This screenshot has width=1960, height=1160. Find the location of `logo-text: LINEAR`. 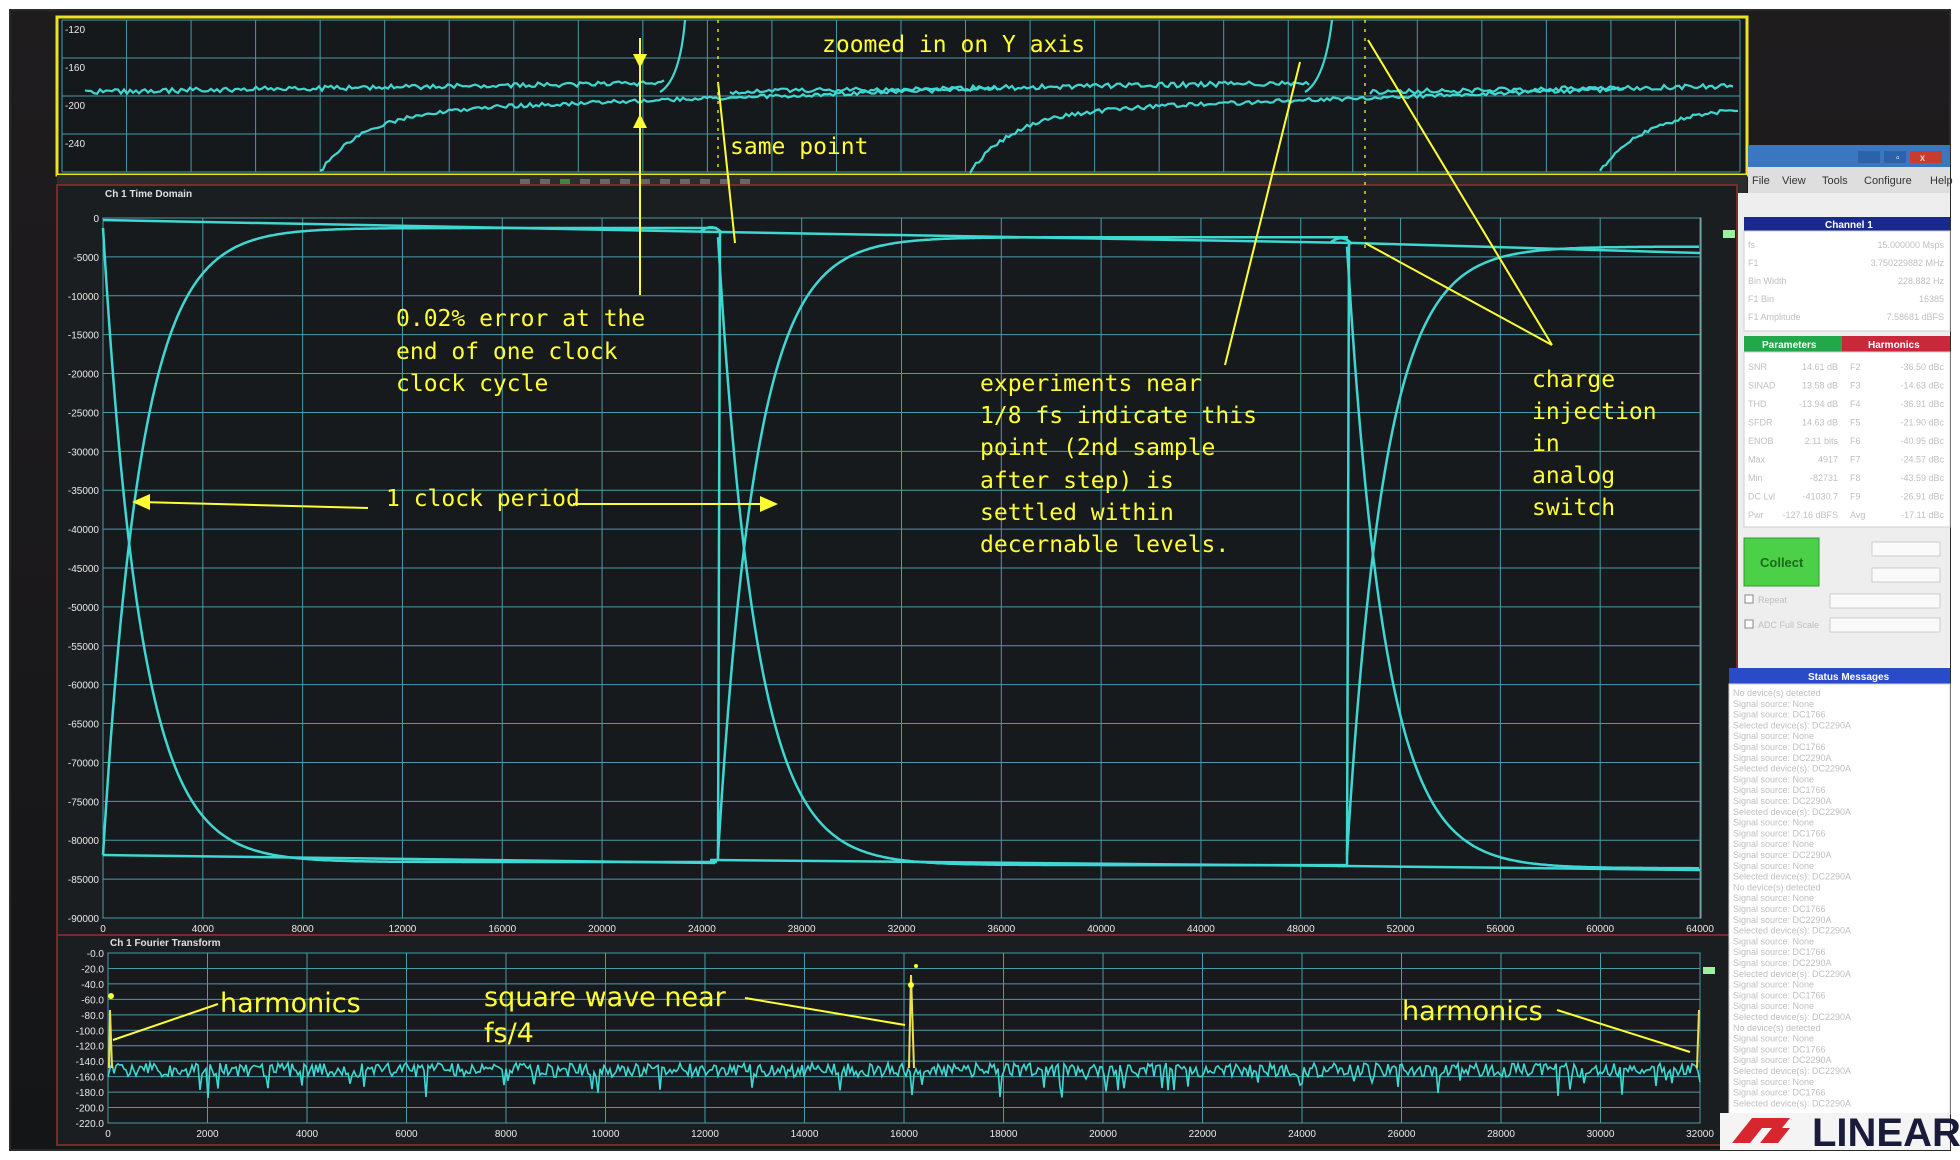

logo-text: LINEAR is located at coordinates (1886, 1133).